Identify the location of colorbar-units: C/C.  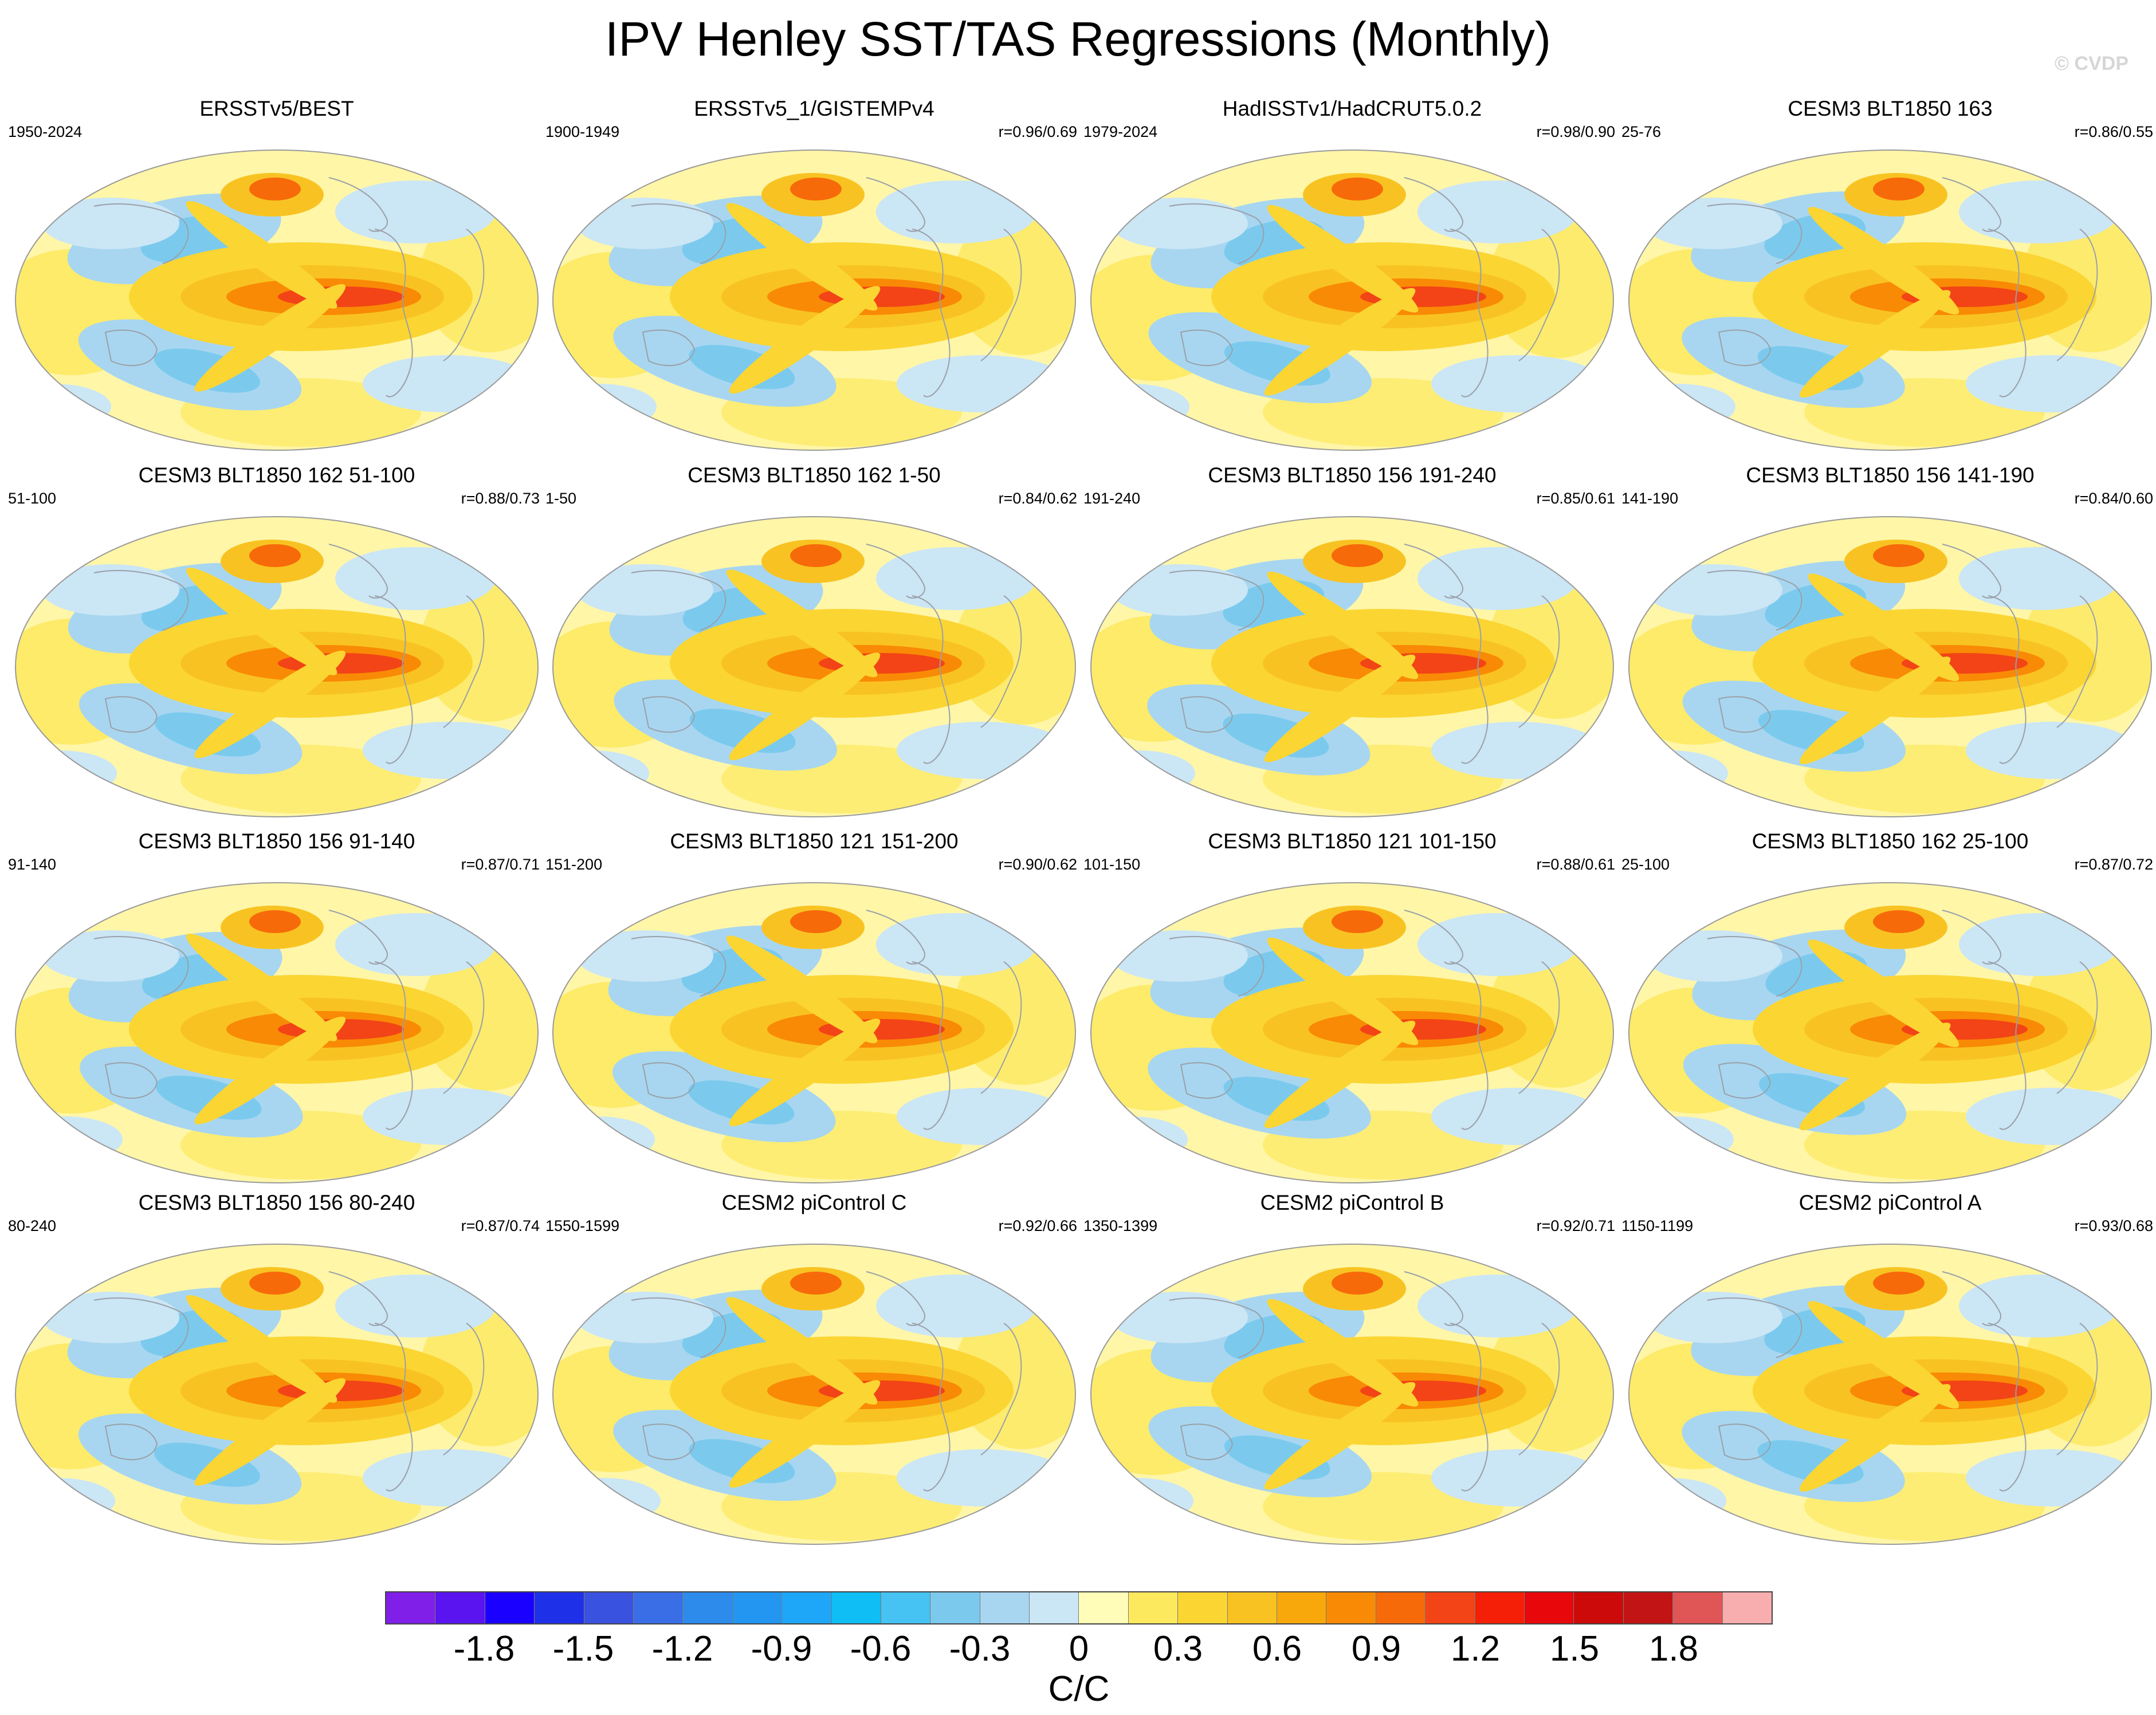
(1079, 1689).